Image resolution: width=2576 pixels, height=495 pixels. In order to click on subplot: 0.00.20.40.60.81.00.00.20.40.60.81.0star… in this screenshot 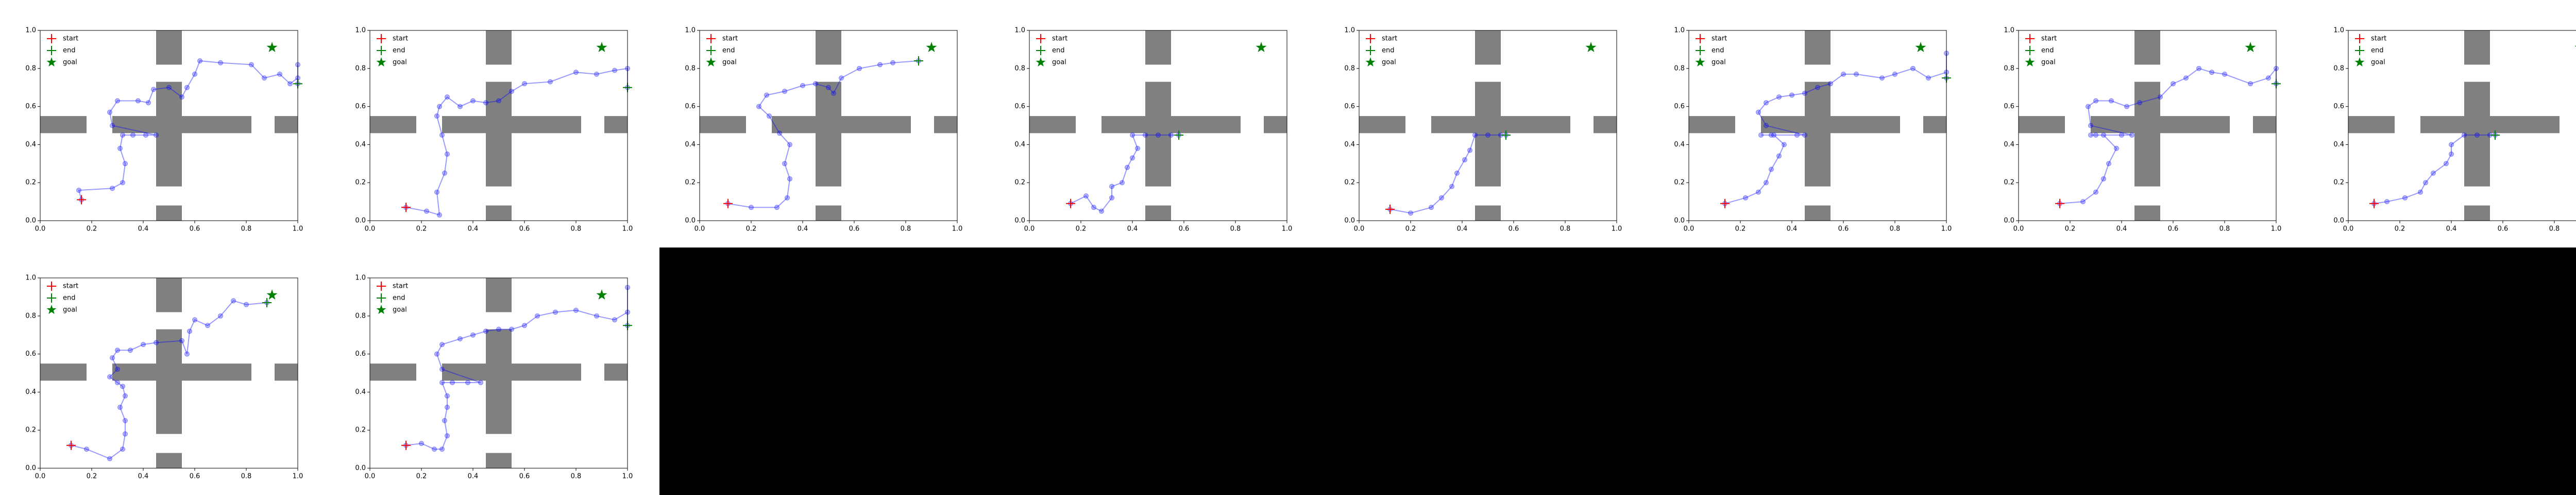, I will do `click(2454, 130)`.